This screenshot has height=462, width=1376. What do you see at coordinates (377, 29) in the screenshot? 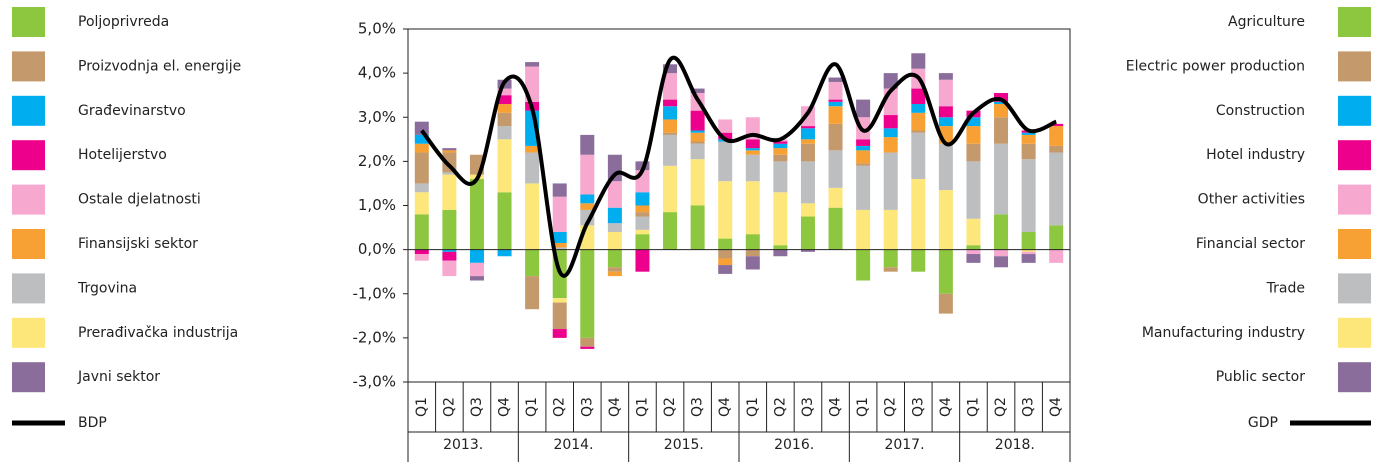
I see `y-tick-label: 5,0%` at bounding box center [377, 29].